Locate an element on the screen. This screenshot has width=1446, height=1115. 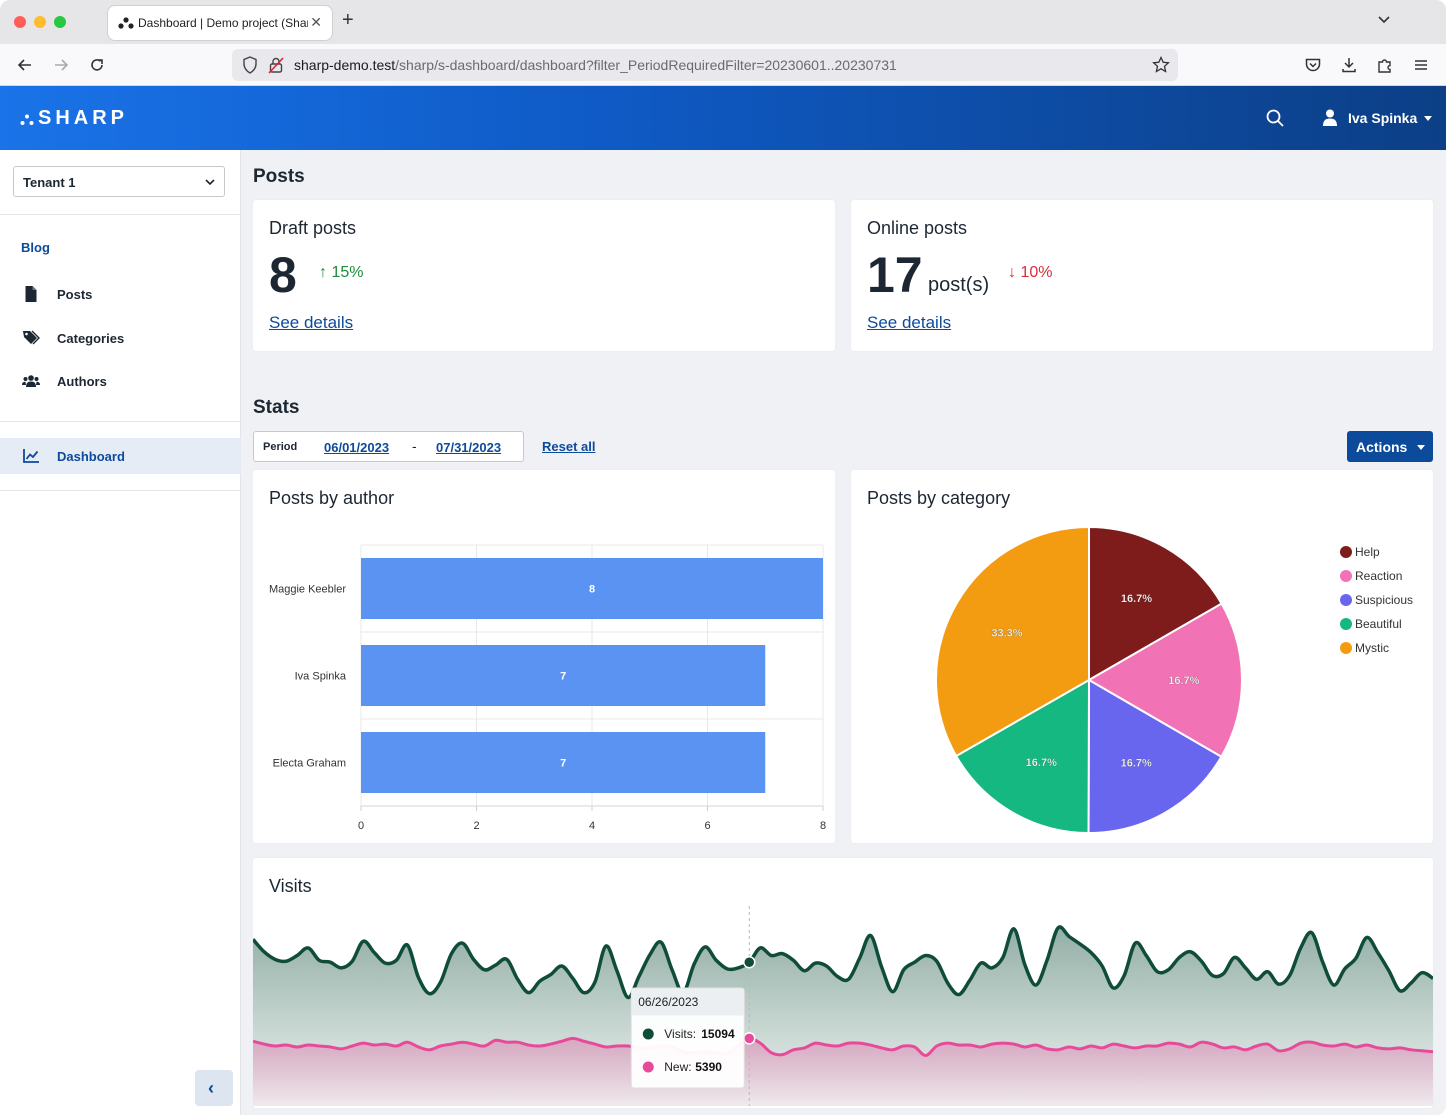
tooltip-series-value: 15094 is located at coordinates (718, 1034).